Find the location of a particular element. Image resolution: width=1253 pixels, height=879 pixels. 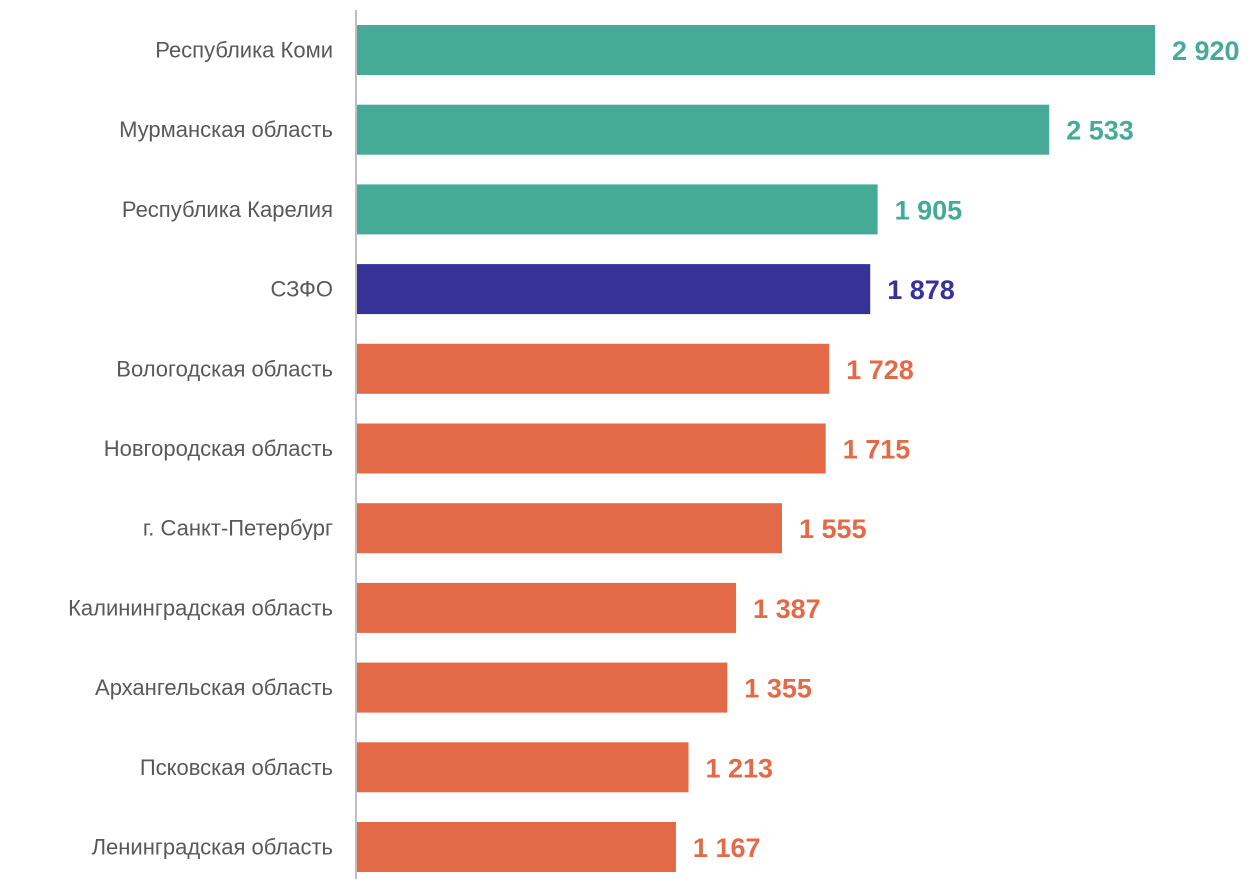

value-label-11: 1 167 is located at coordinates (727, 848).